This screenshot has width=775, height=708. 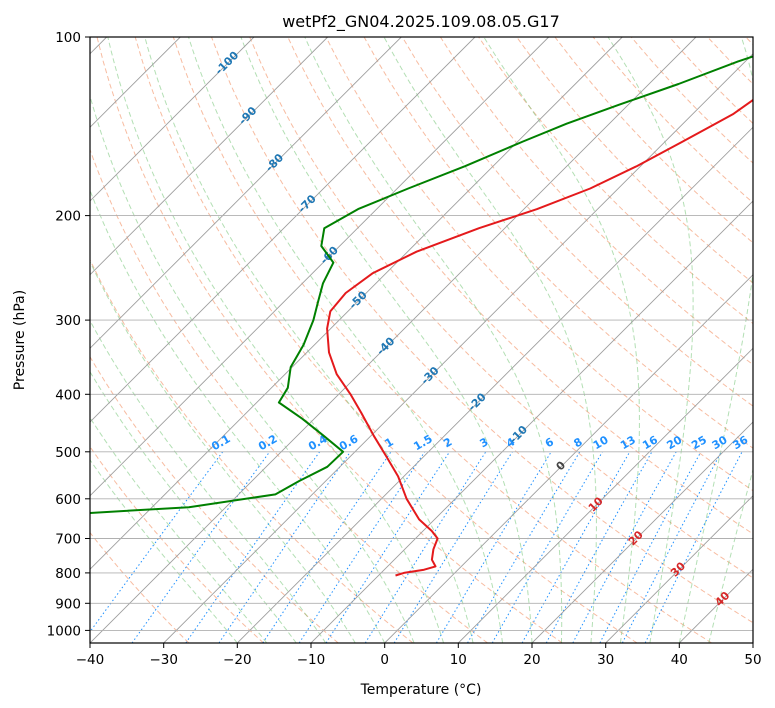 What do you see at coordinates (605, 660) in the screenshot?
I see `x-tick-label: 30` at bounding box center [605, 660].